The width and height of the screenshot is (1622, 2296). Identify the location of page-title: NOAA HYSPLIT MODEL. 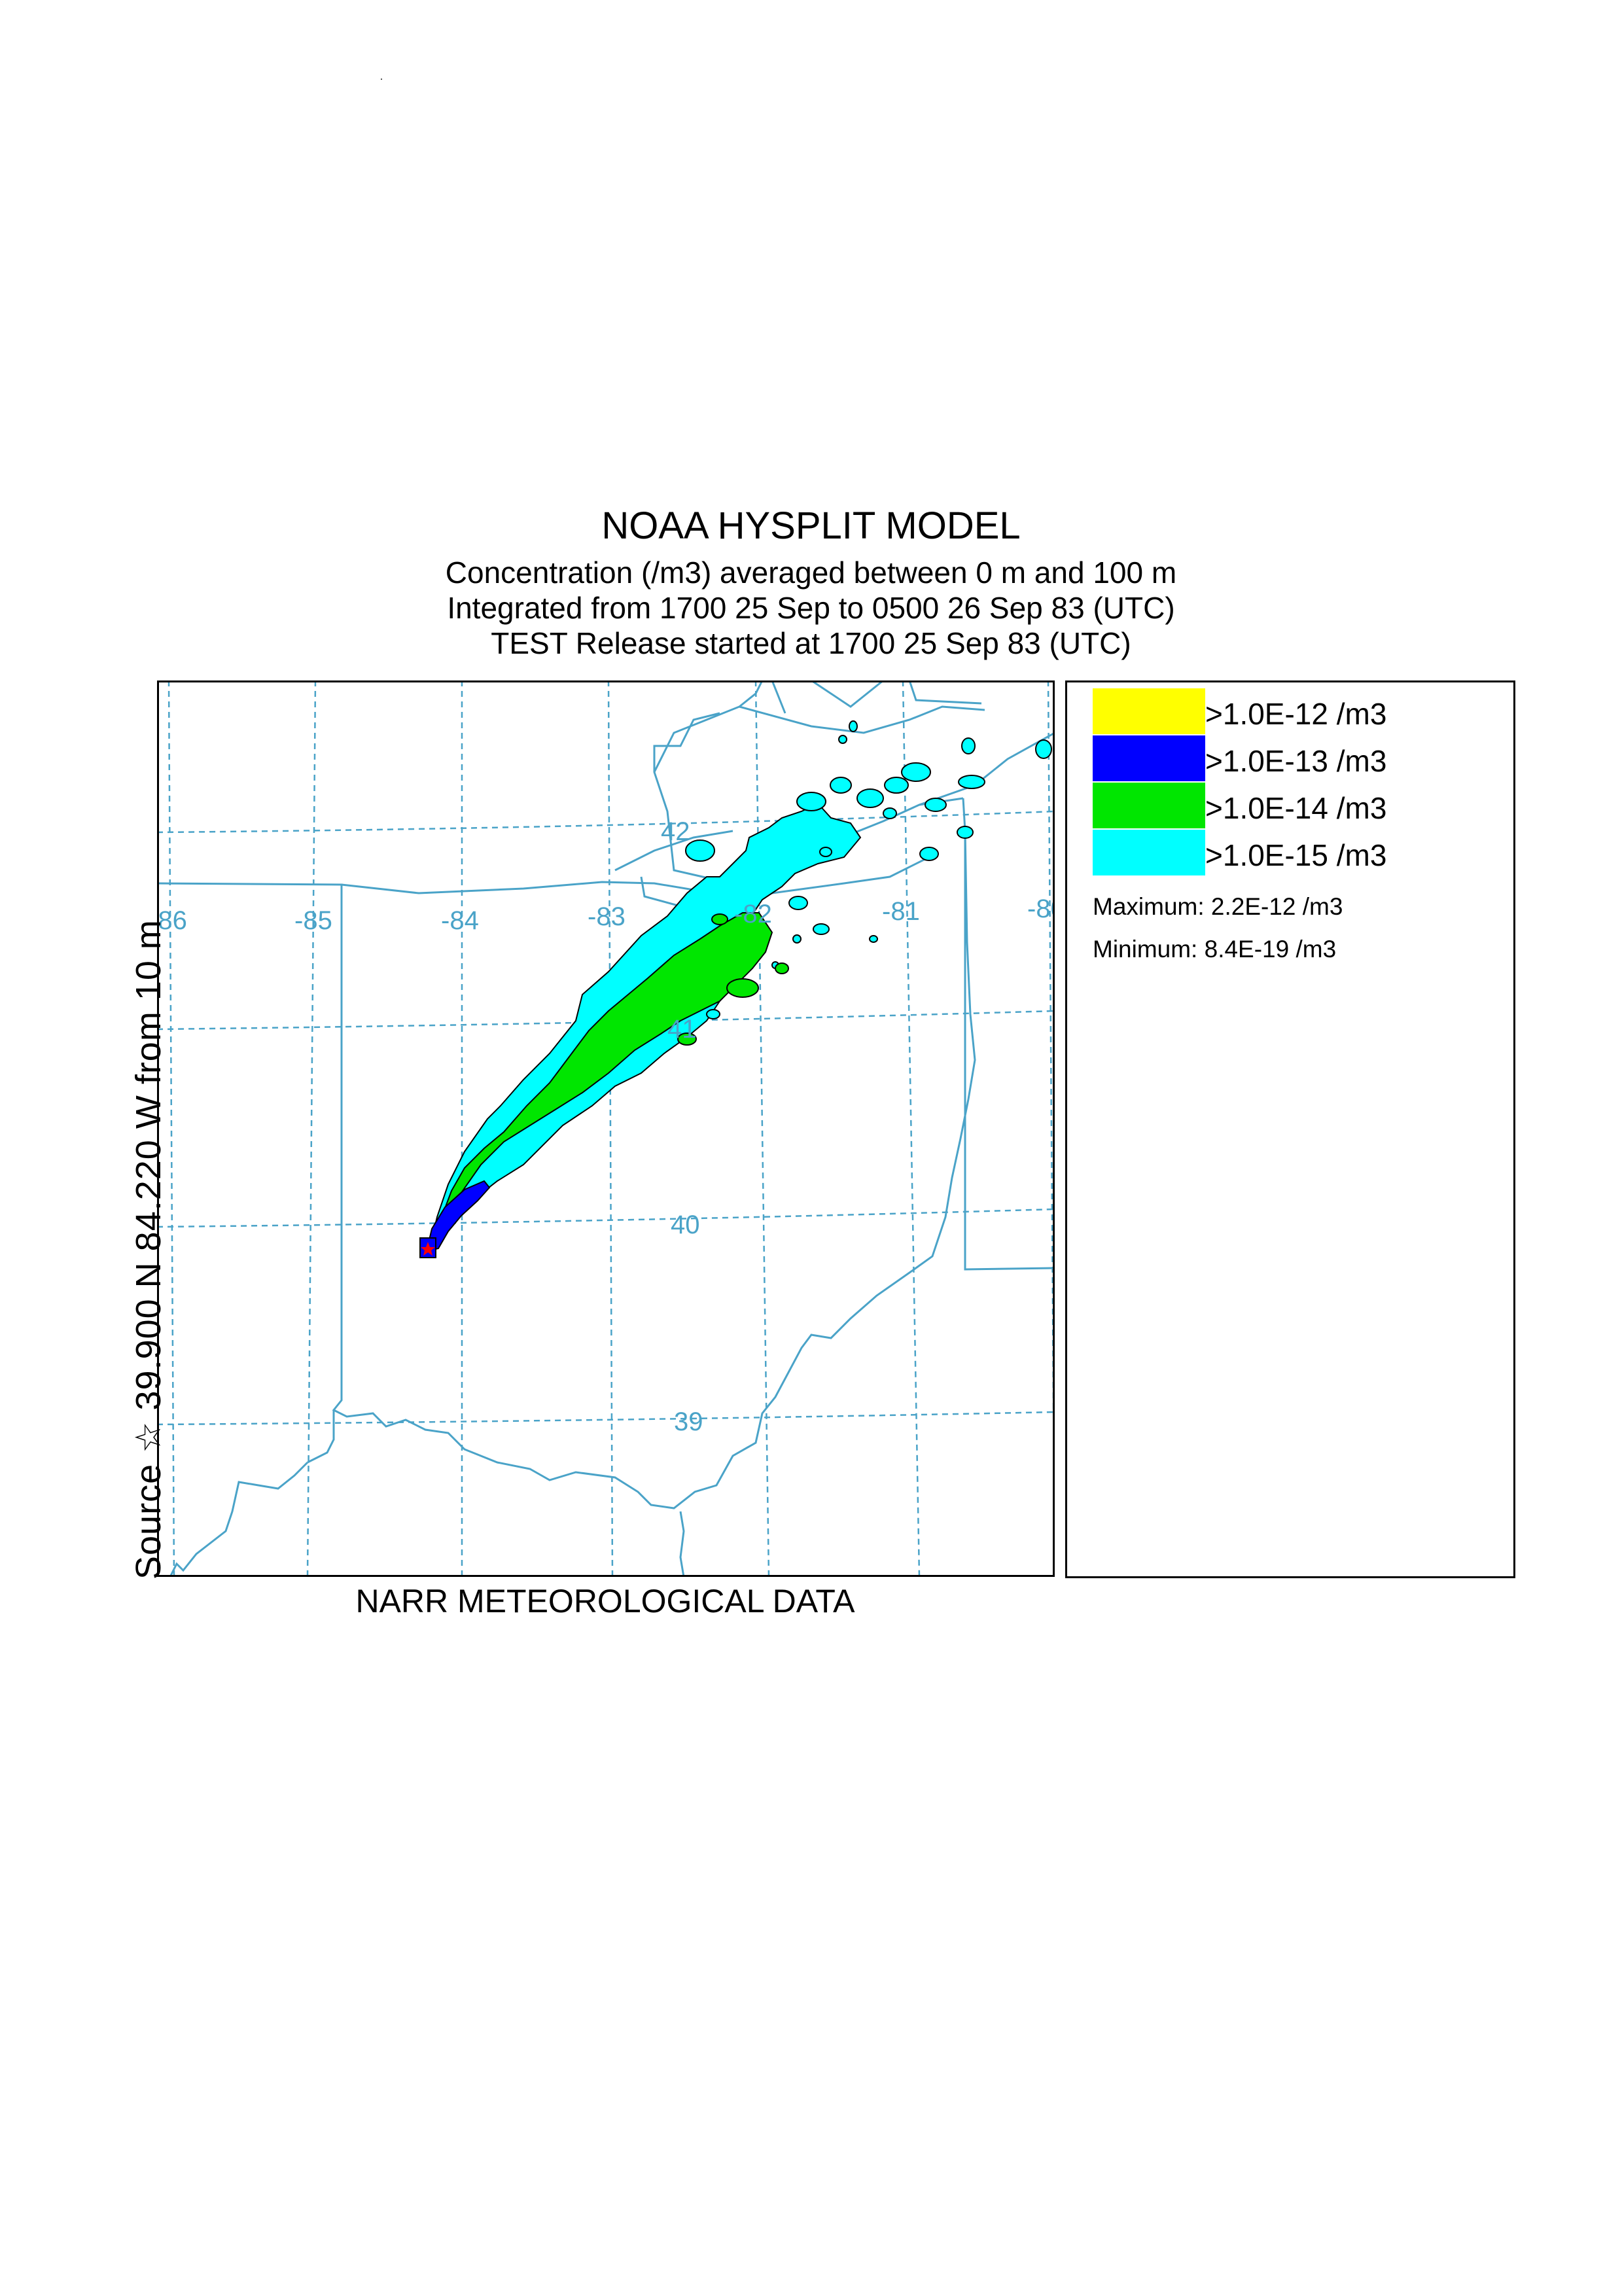
(811, 525).